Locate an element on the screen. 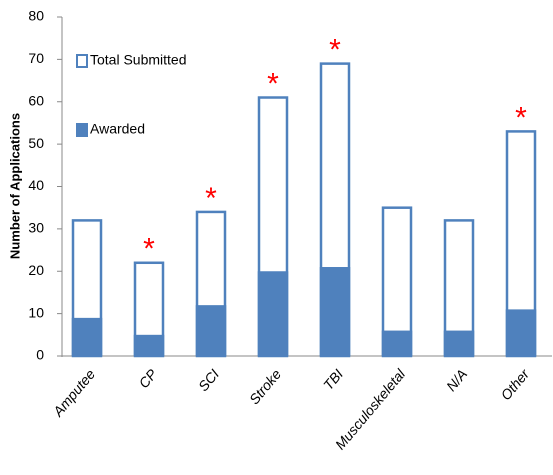 This screenshot has height=475, width=553. y-tick-label: 10 is located at coordinates (36, 312).